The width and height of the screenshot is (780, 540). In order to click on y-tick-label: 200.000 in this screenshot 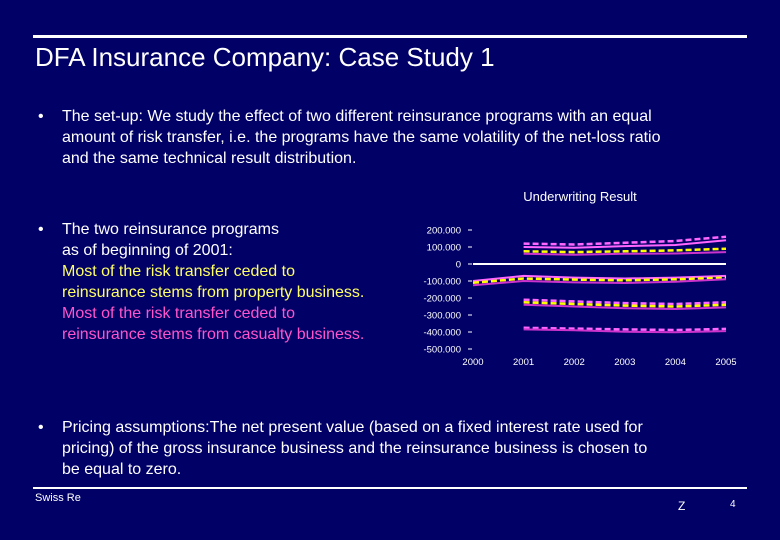, I will do `click(444, 231)`.